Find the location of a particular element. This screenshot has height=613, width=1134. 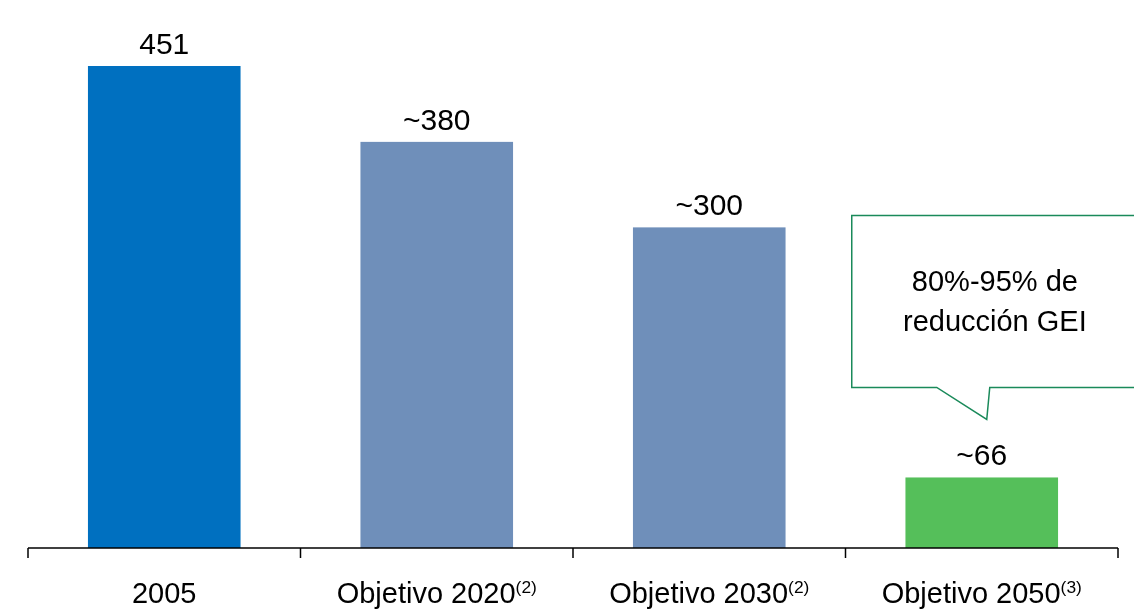

x-tick-label: Objetivo 2020$^{(2)}$ is located at coordinates (436, 593).